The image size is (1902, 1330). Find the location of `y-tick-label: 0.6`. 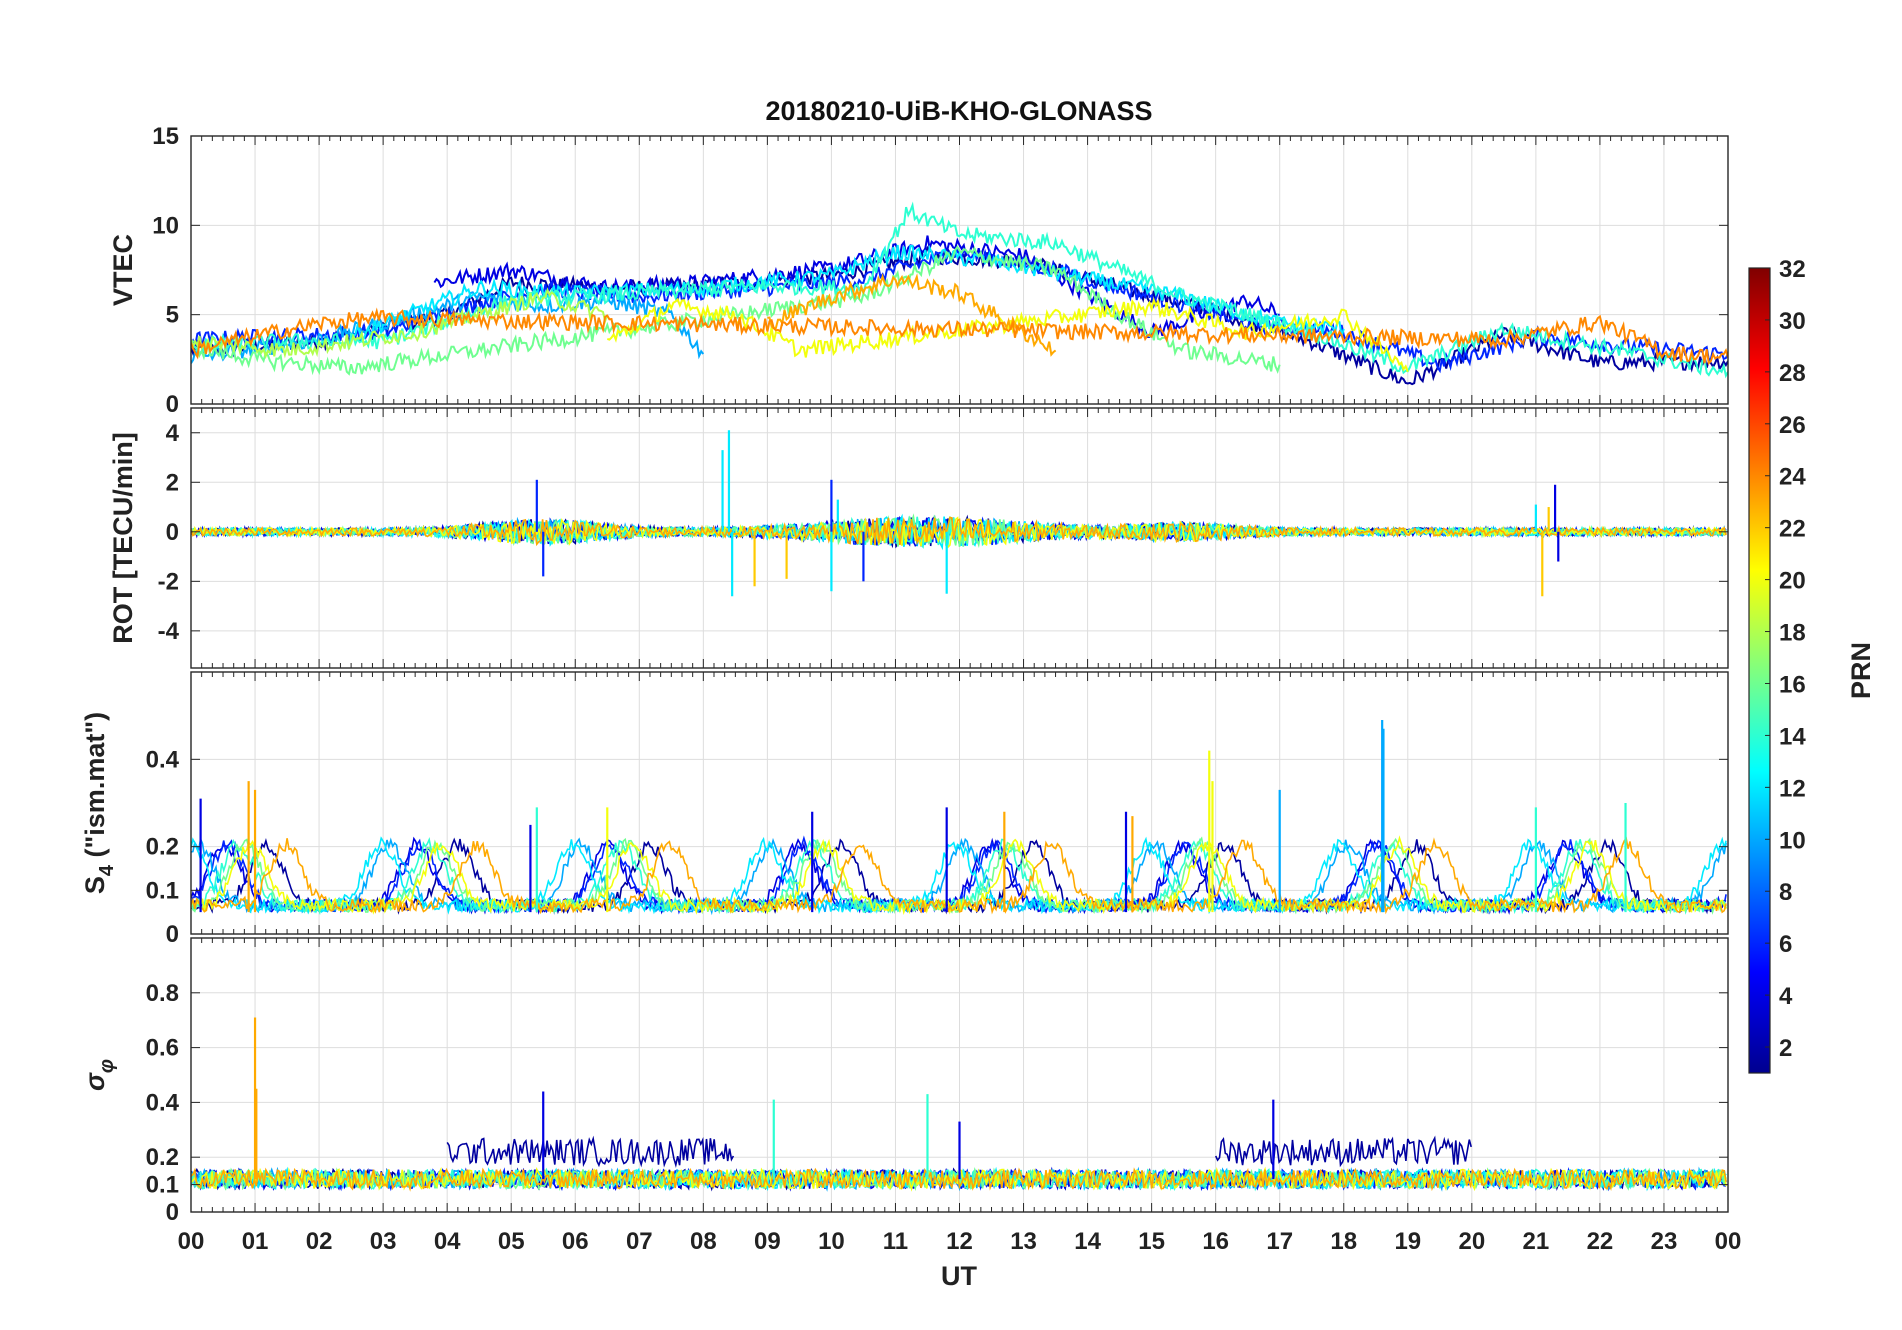

y-tick-label: 0.6 is located at coordinates (162, 1048).